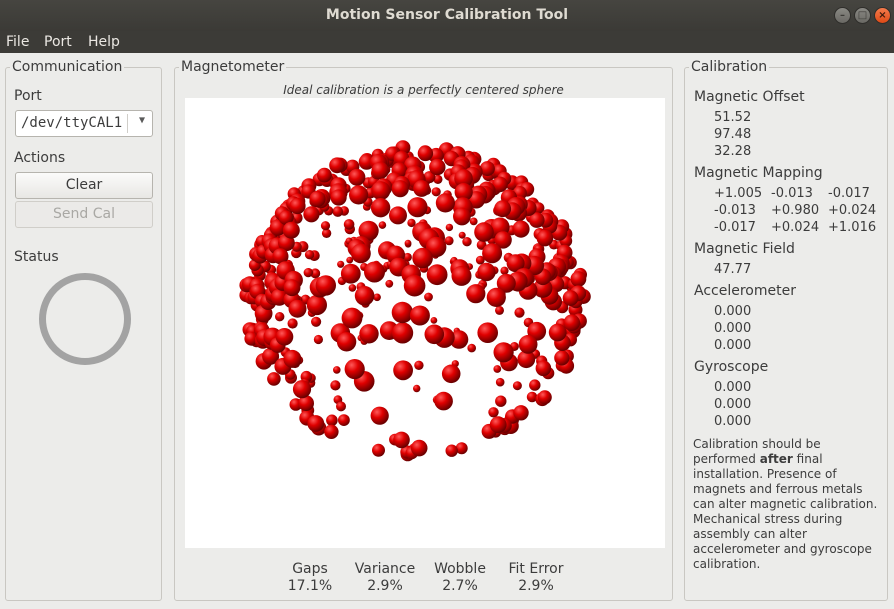  I want to click on mapping-cell: +0.024, so click(795, 227).